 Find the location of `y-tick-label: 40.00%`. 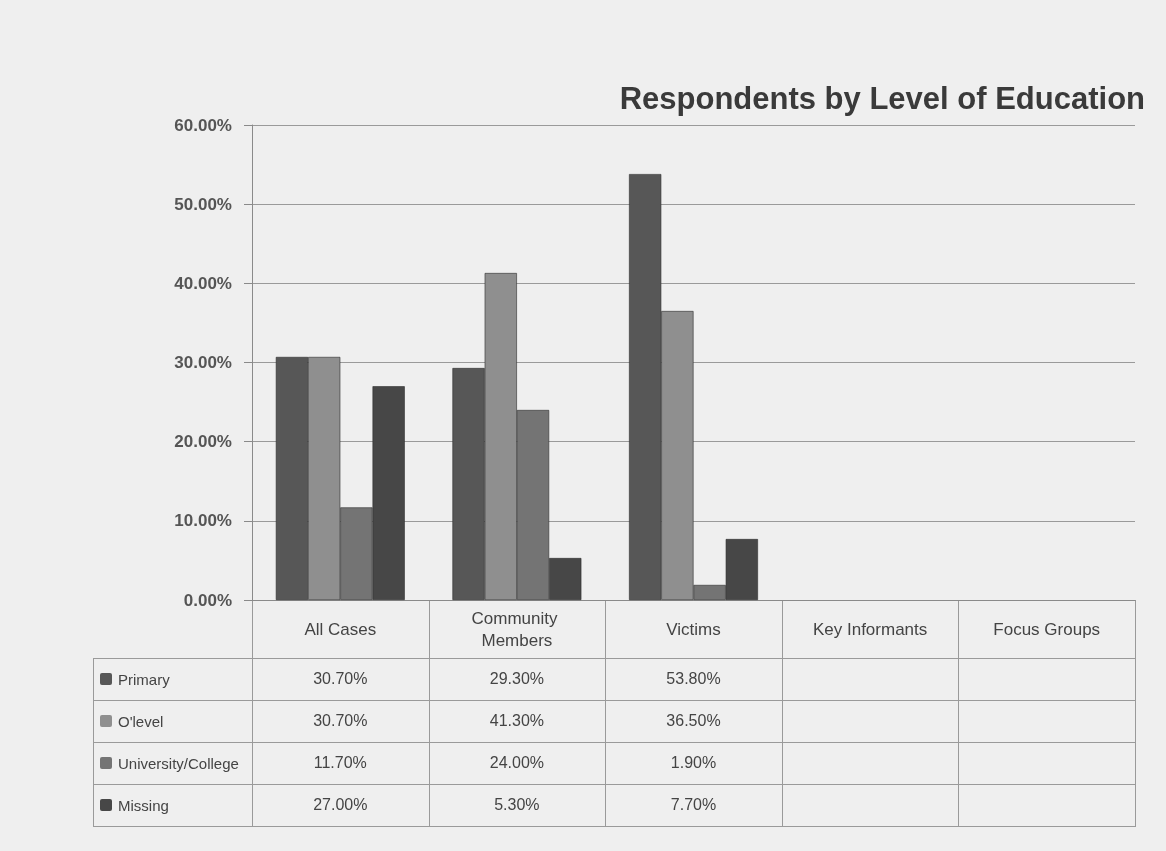

y-tick-label: 40.00% is located at coordinates (203, 283).